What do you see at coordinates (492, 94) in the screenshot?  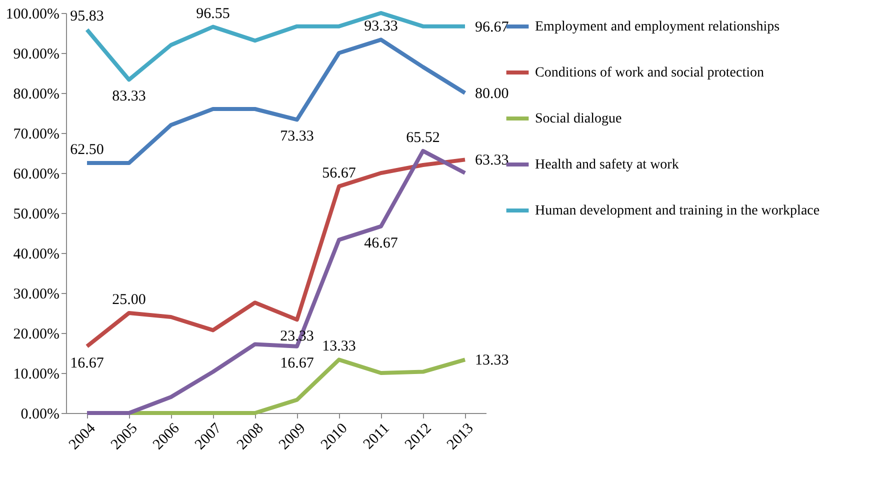 I see `data-label: 80.00` at bounding box center [492, 94].